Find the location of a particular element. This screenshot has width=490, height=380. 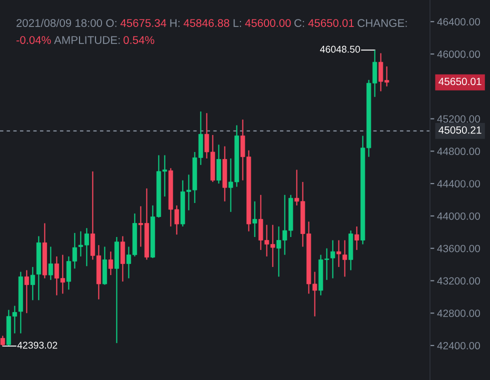

y-tick-label: 43600.00 is located at coordinates (458, 248).